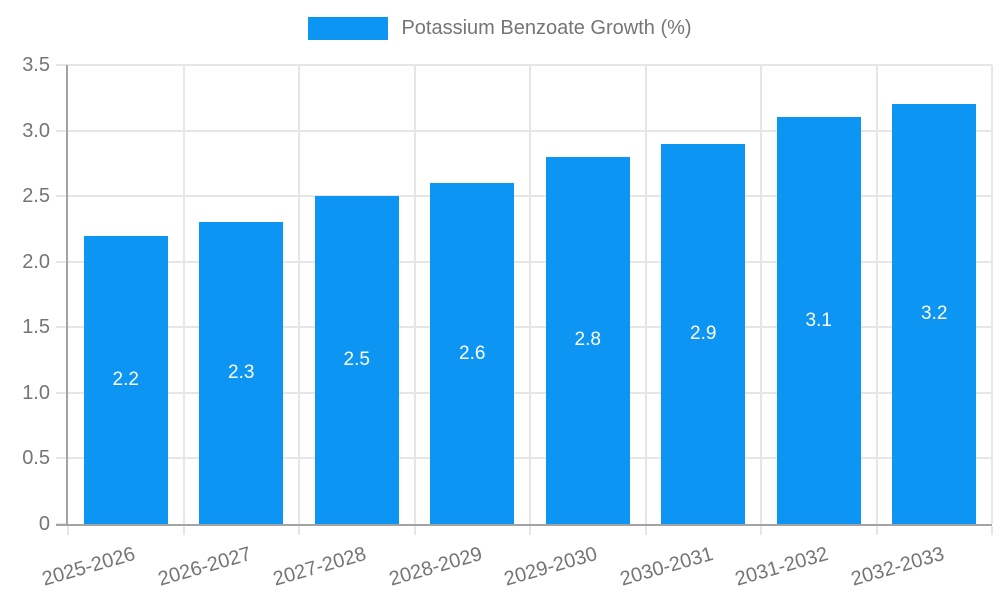 This screenshot has width=1000, height=600. What do you see at coordinates (781, 567) in the screenshot?
I see `x-tick-label: 2031-2032` at bounding box center [781, 567].